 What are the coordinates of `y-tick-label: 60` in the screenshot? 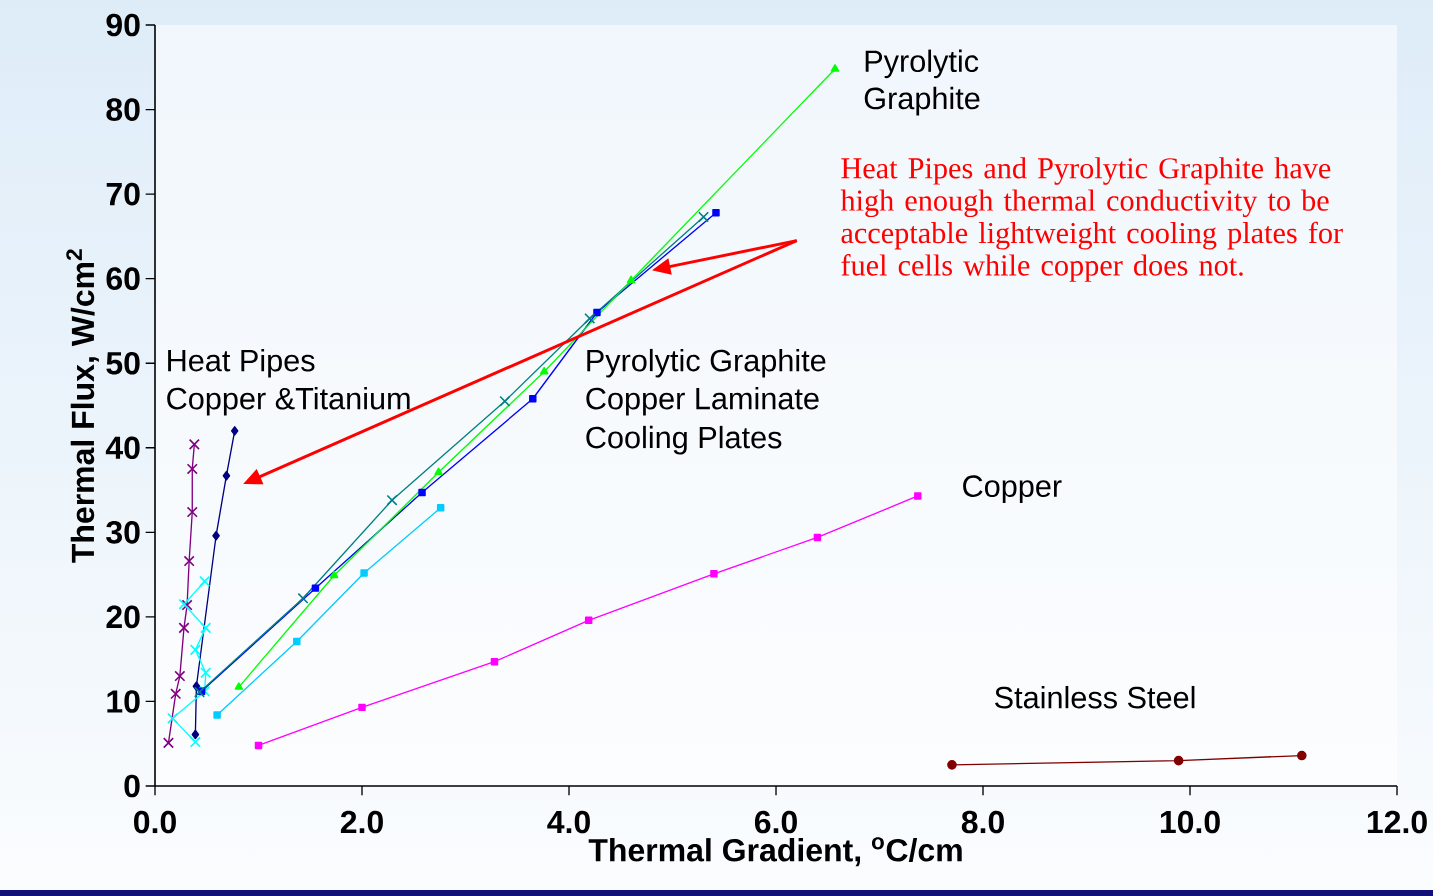 It's located at (123, 278).